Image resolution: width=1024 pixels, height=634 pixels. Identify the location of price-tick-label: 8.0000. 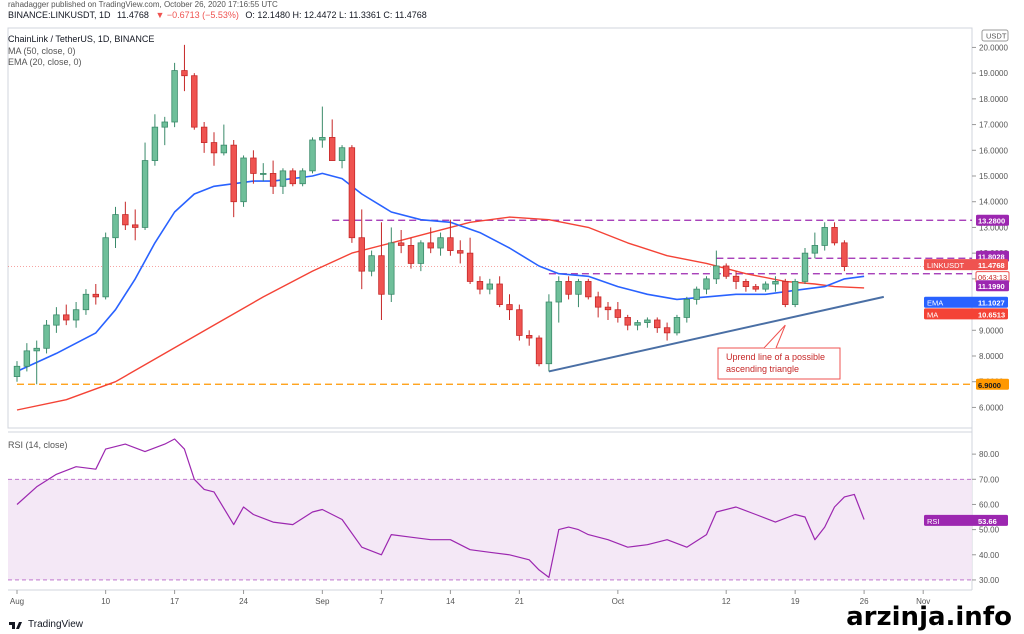
(991, 356).